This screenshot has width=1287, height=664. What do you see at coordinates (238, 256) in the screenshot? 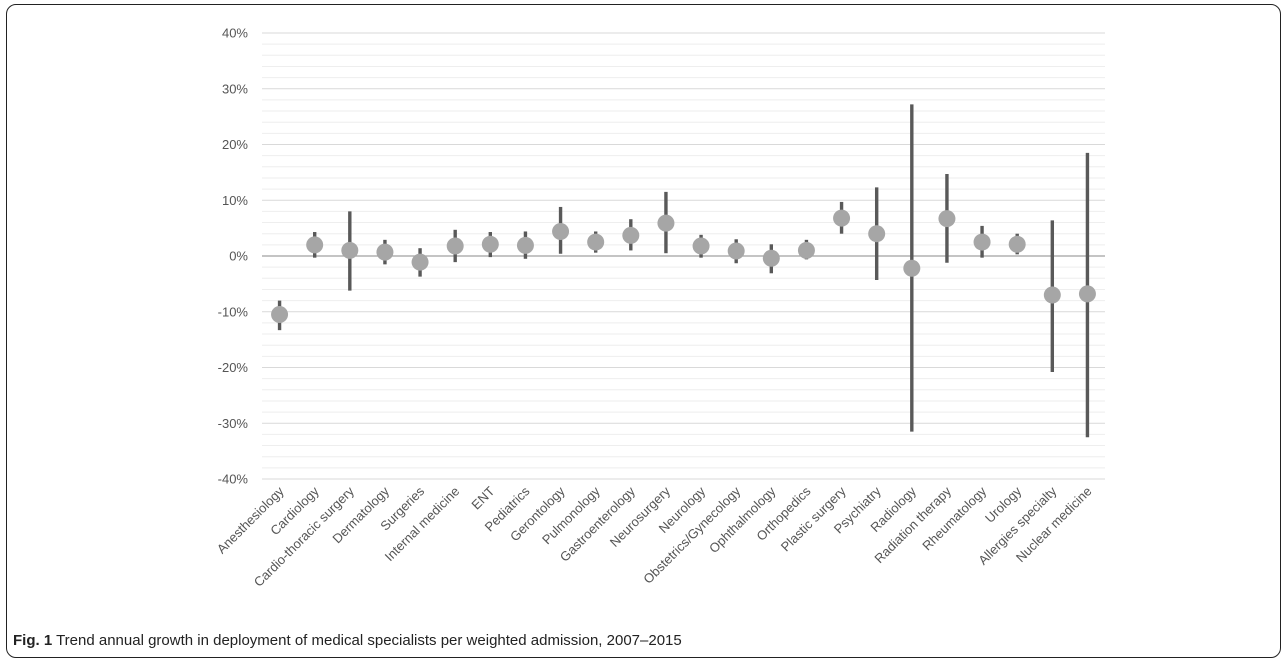
I see `y-tick-label: 0%` at bounding box center [238, 256].